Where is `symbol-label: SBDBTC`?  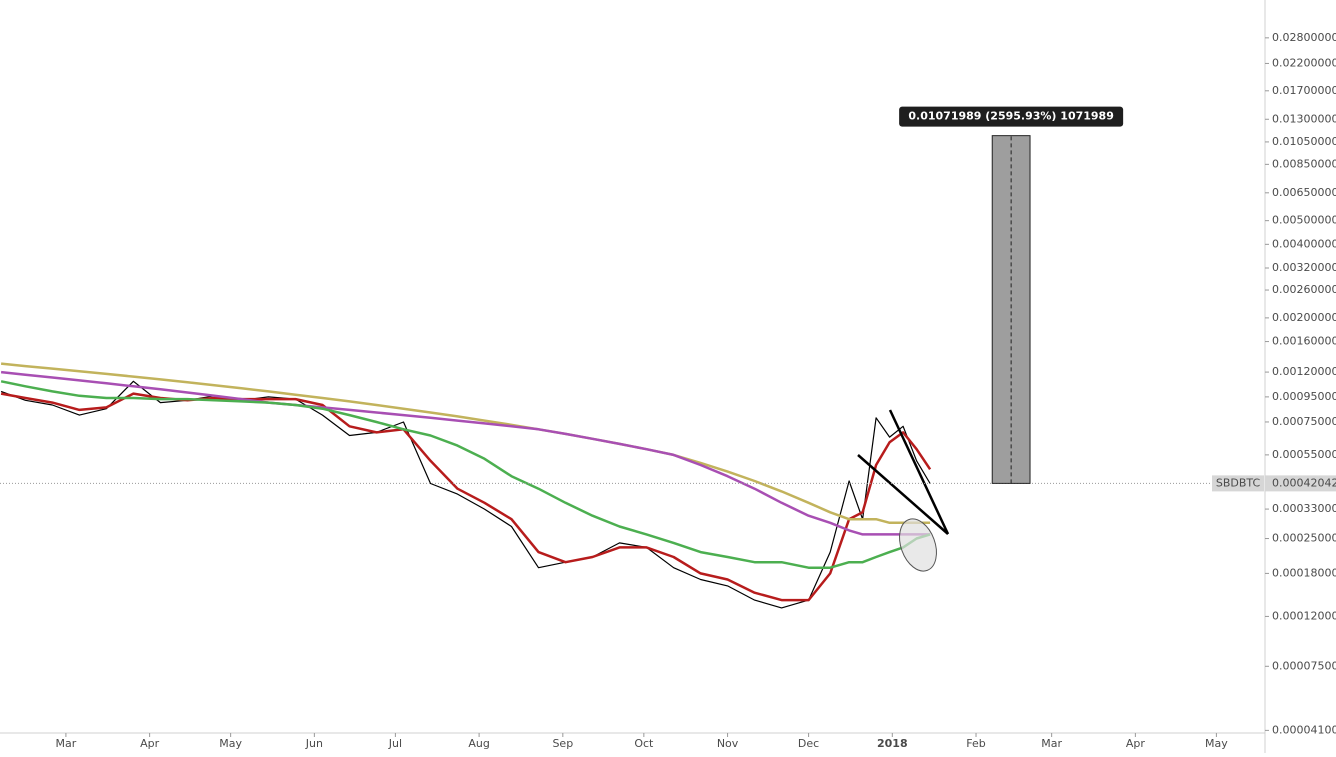 symbol-label: SBDBTC is located at coordinates (1238, 482).